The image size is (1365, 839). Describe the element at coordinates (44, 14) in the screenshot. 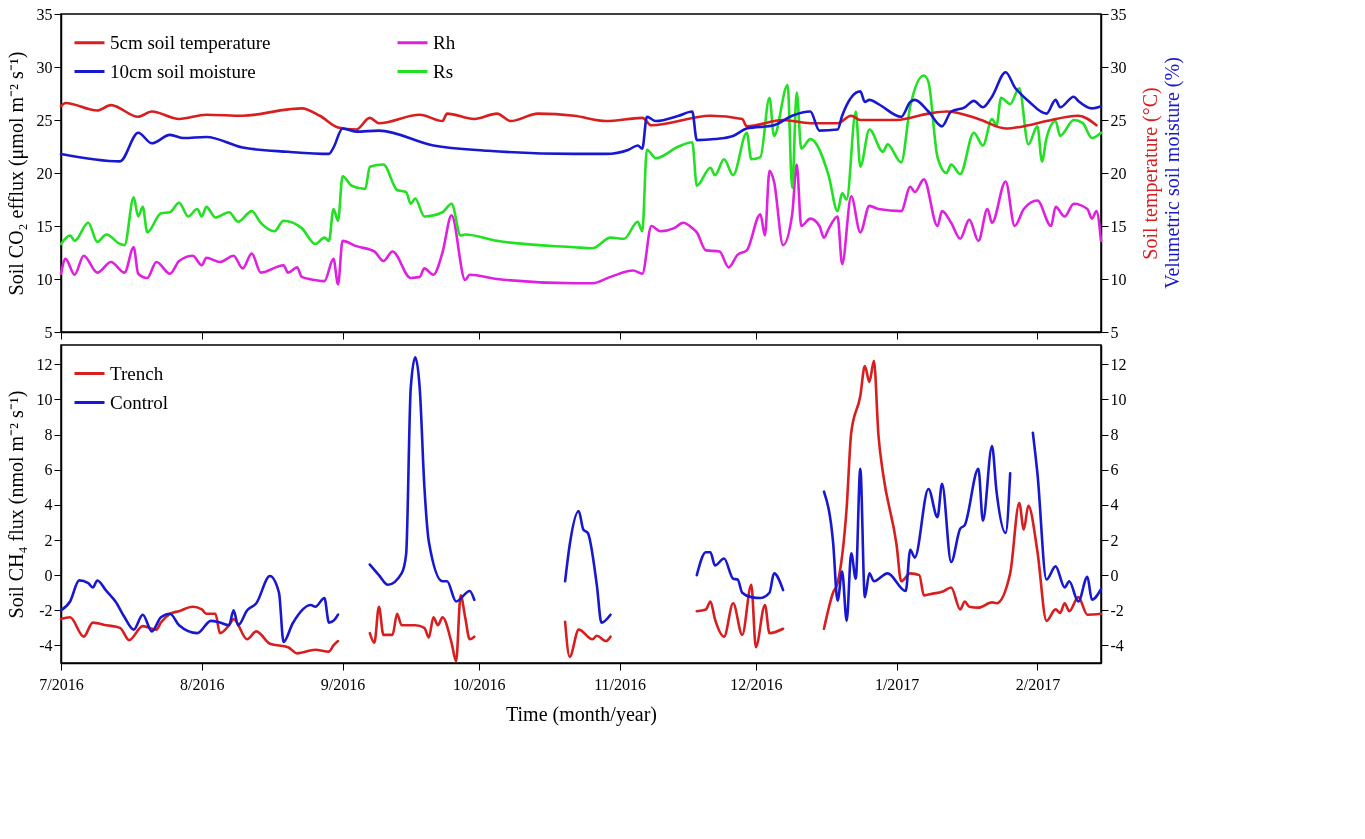

I see `y-tick-label: 35` at that location.